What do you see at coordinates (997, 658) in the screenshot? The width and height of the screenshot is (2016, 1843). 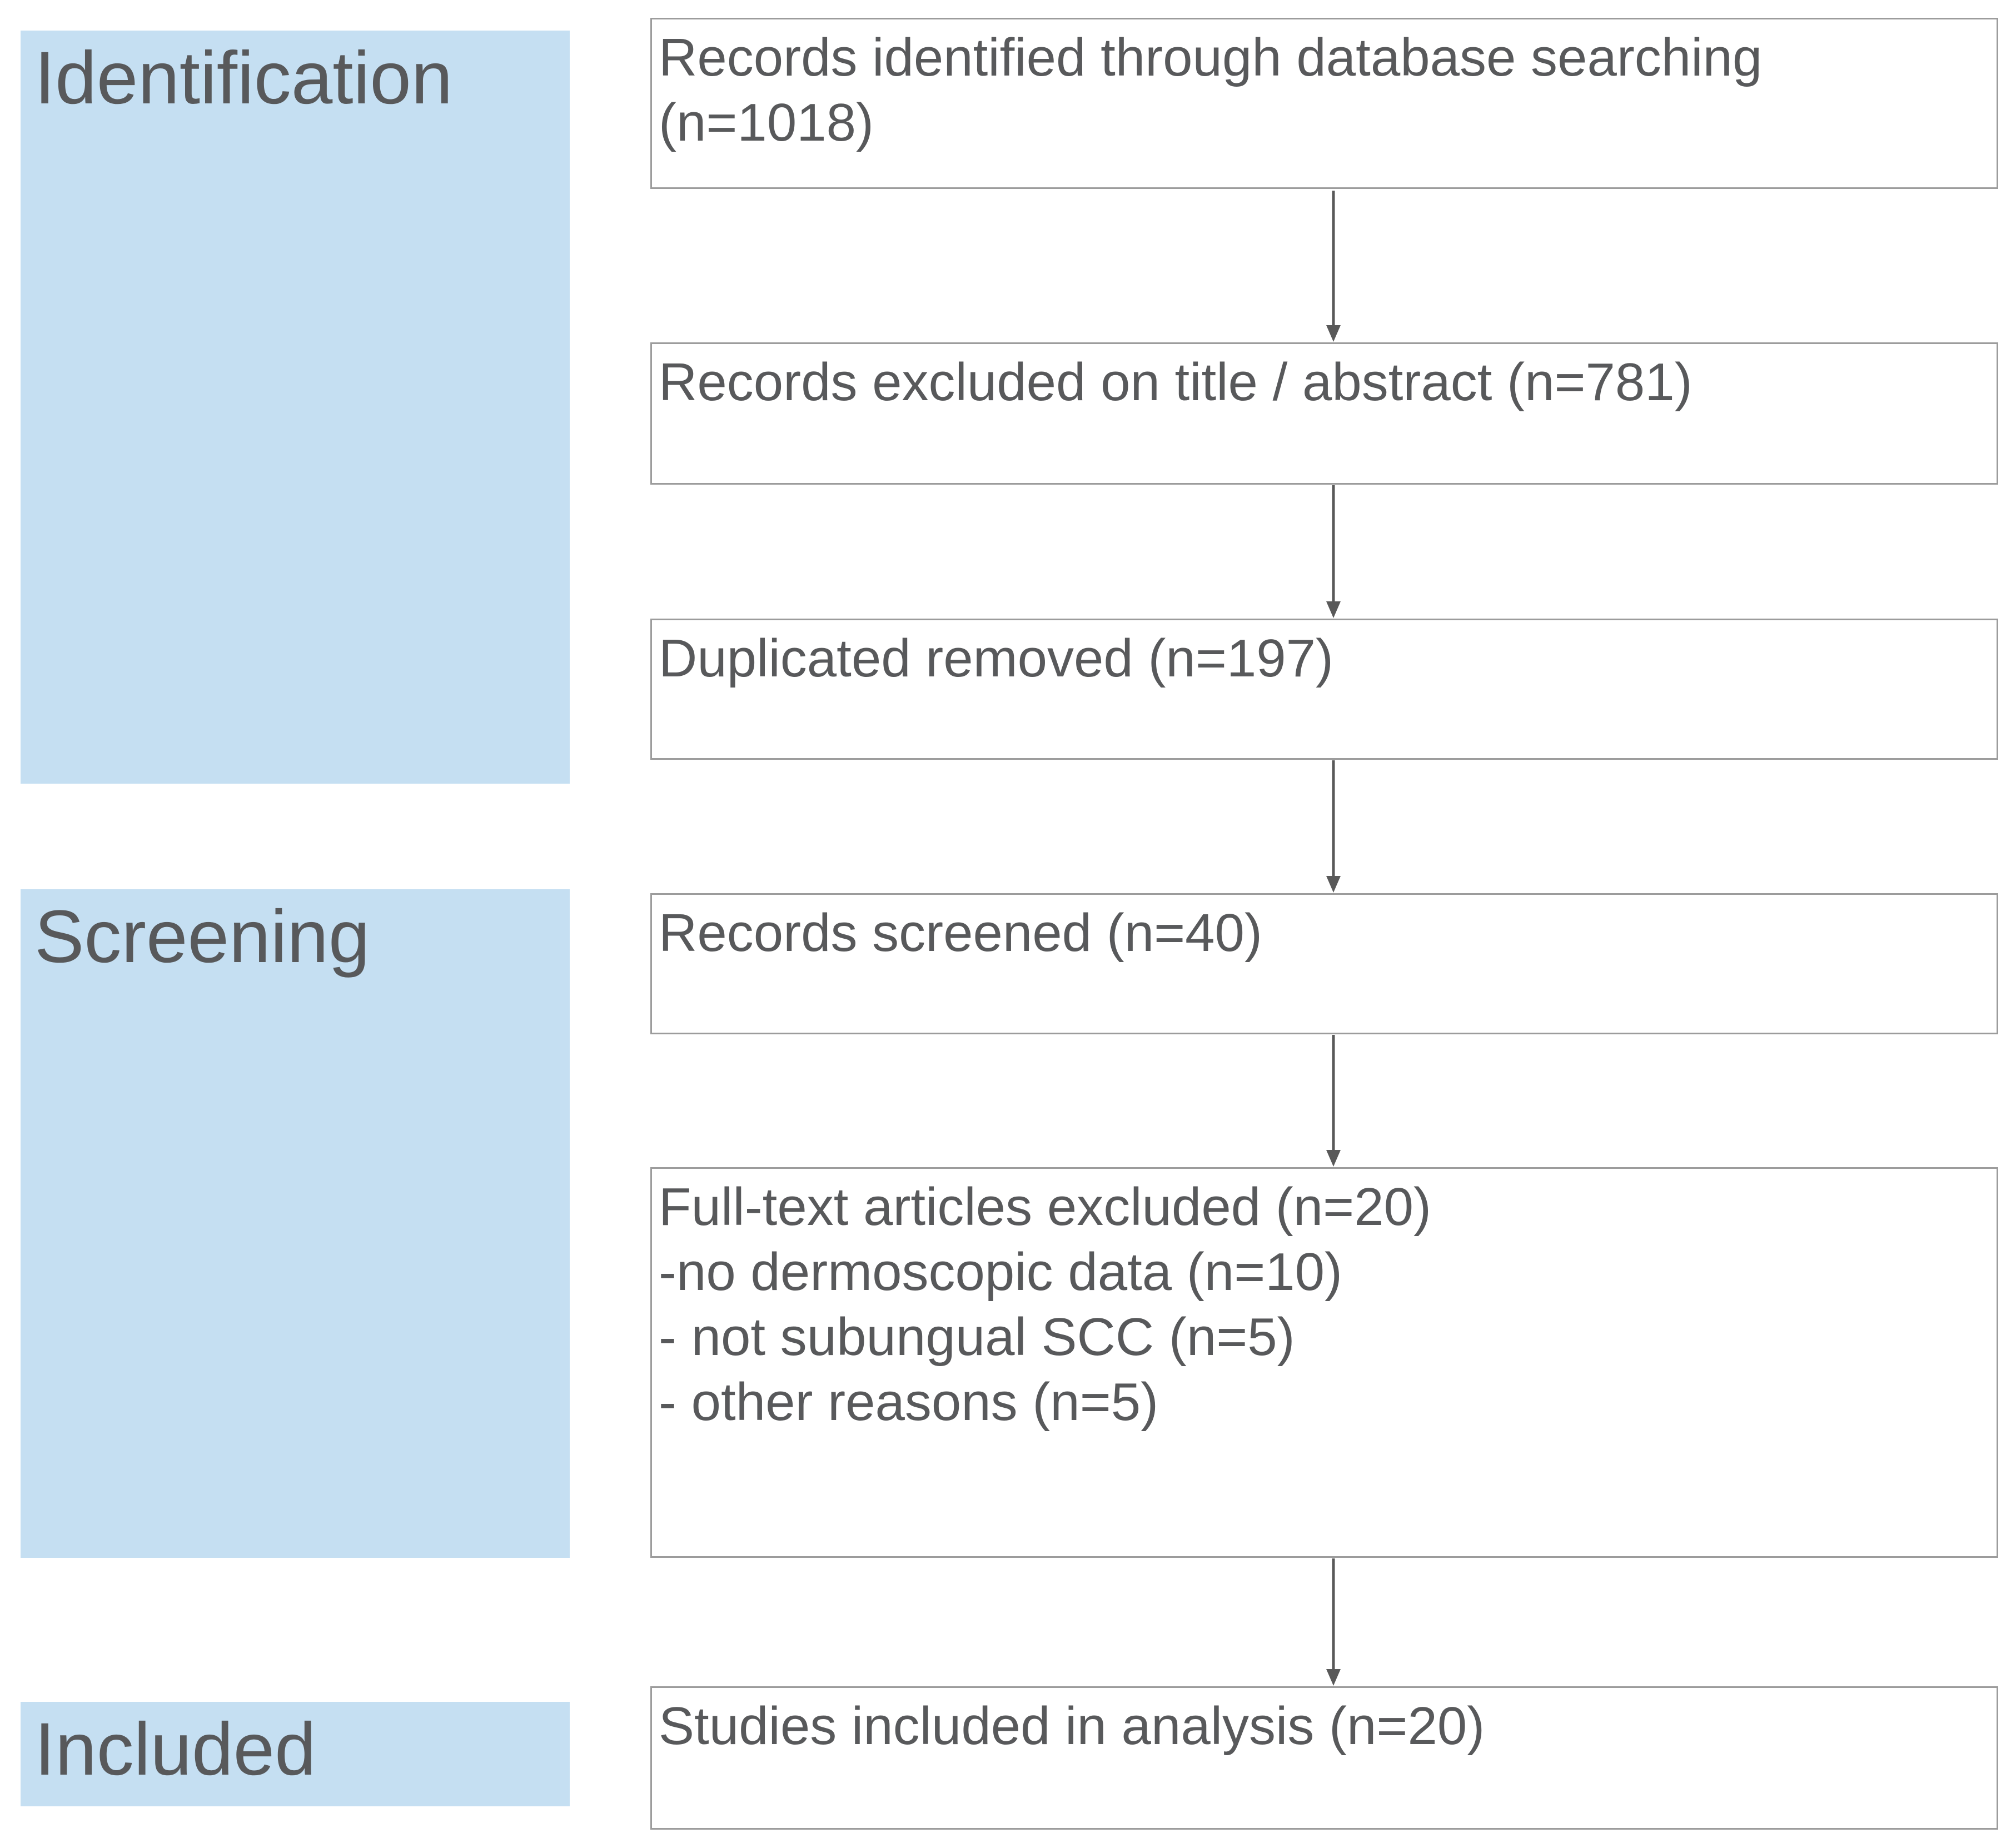 I see `box-duplicates-removed-text: Duplicated removed (n=197)` at bounding box center [997, 658].